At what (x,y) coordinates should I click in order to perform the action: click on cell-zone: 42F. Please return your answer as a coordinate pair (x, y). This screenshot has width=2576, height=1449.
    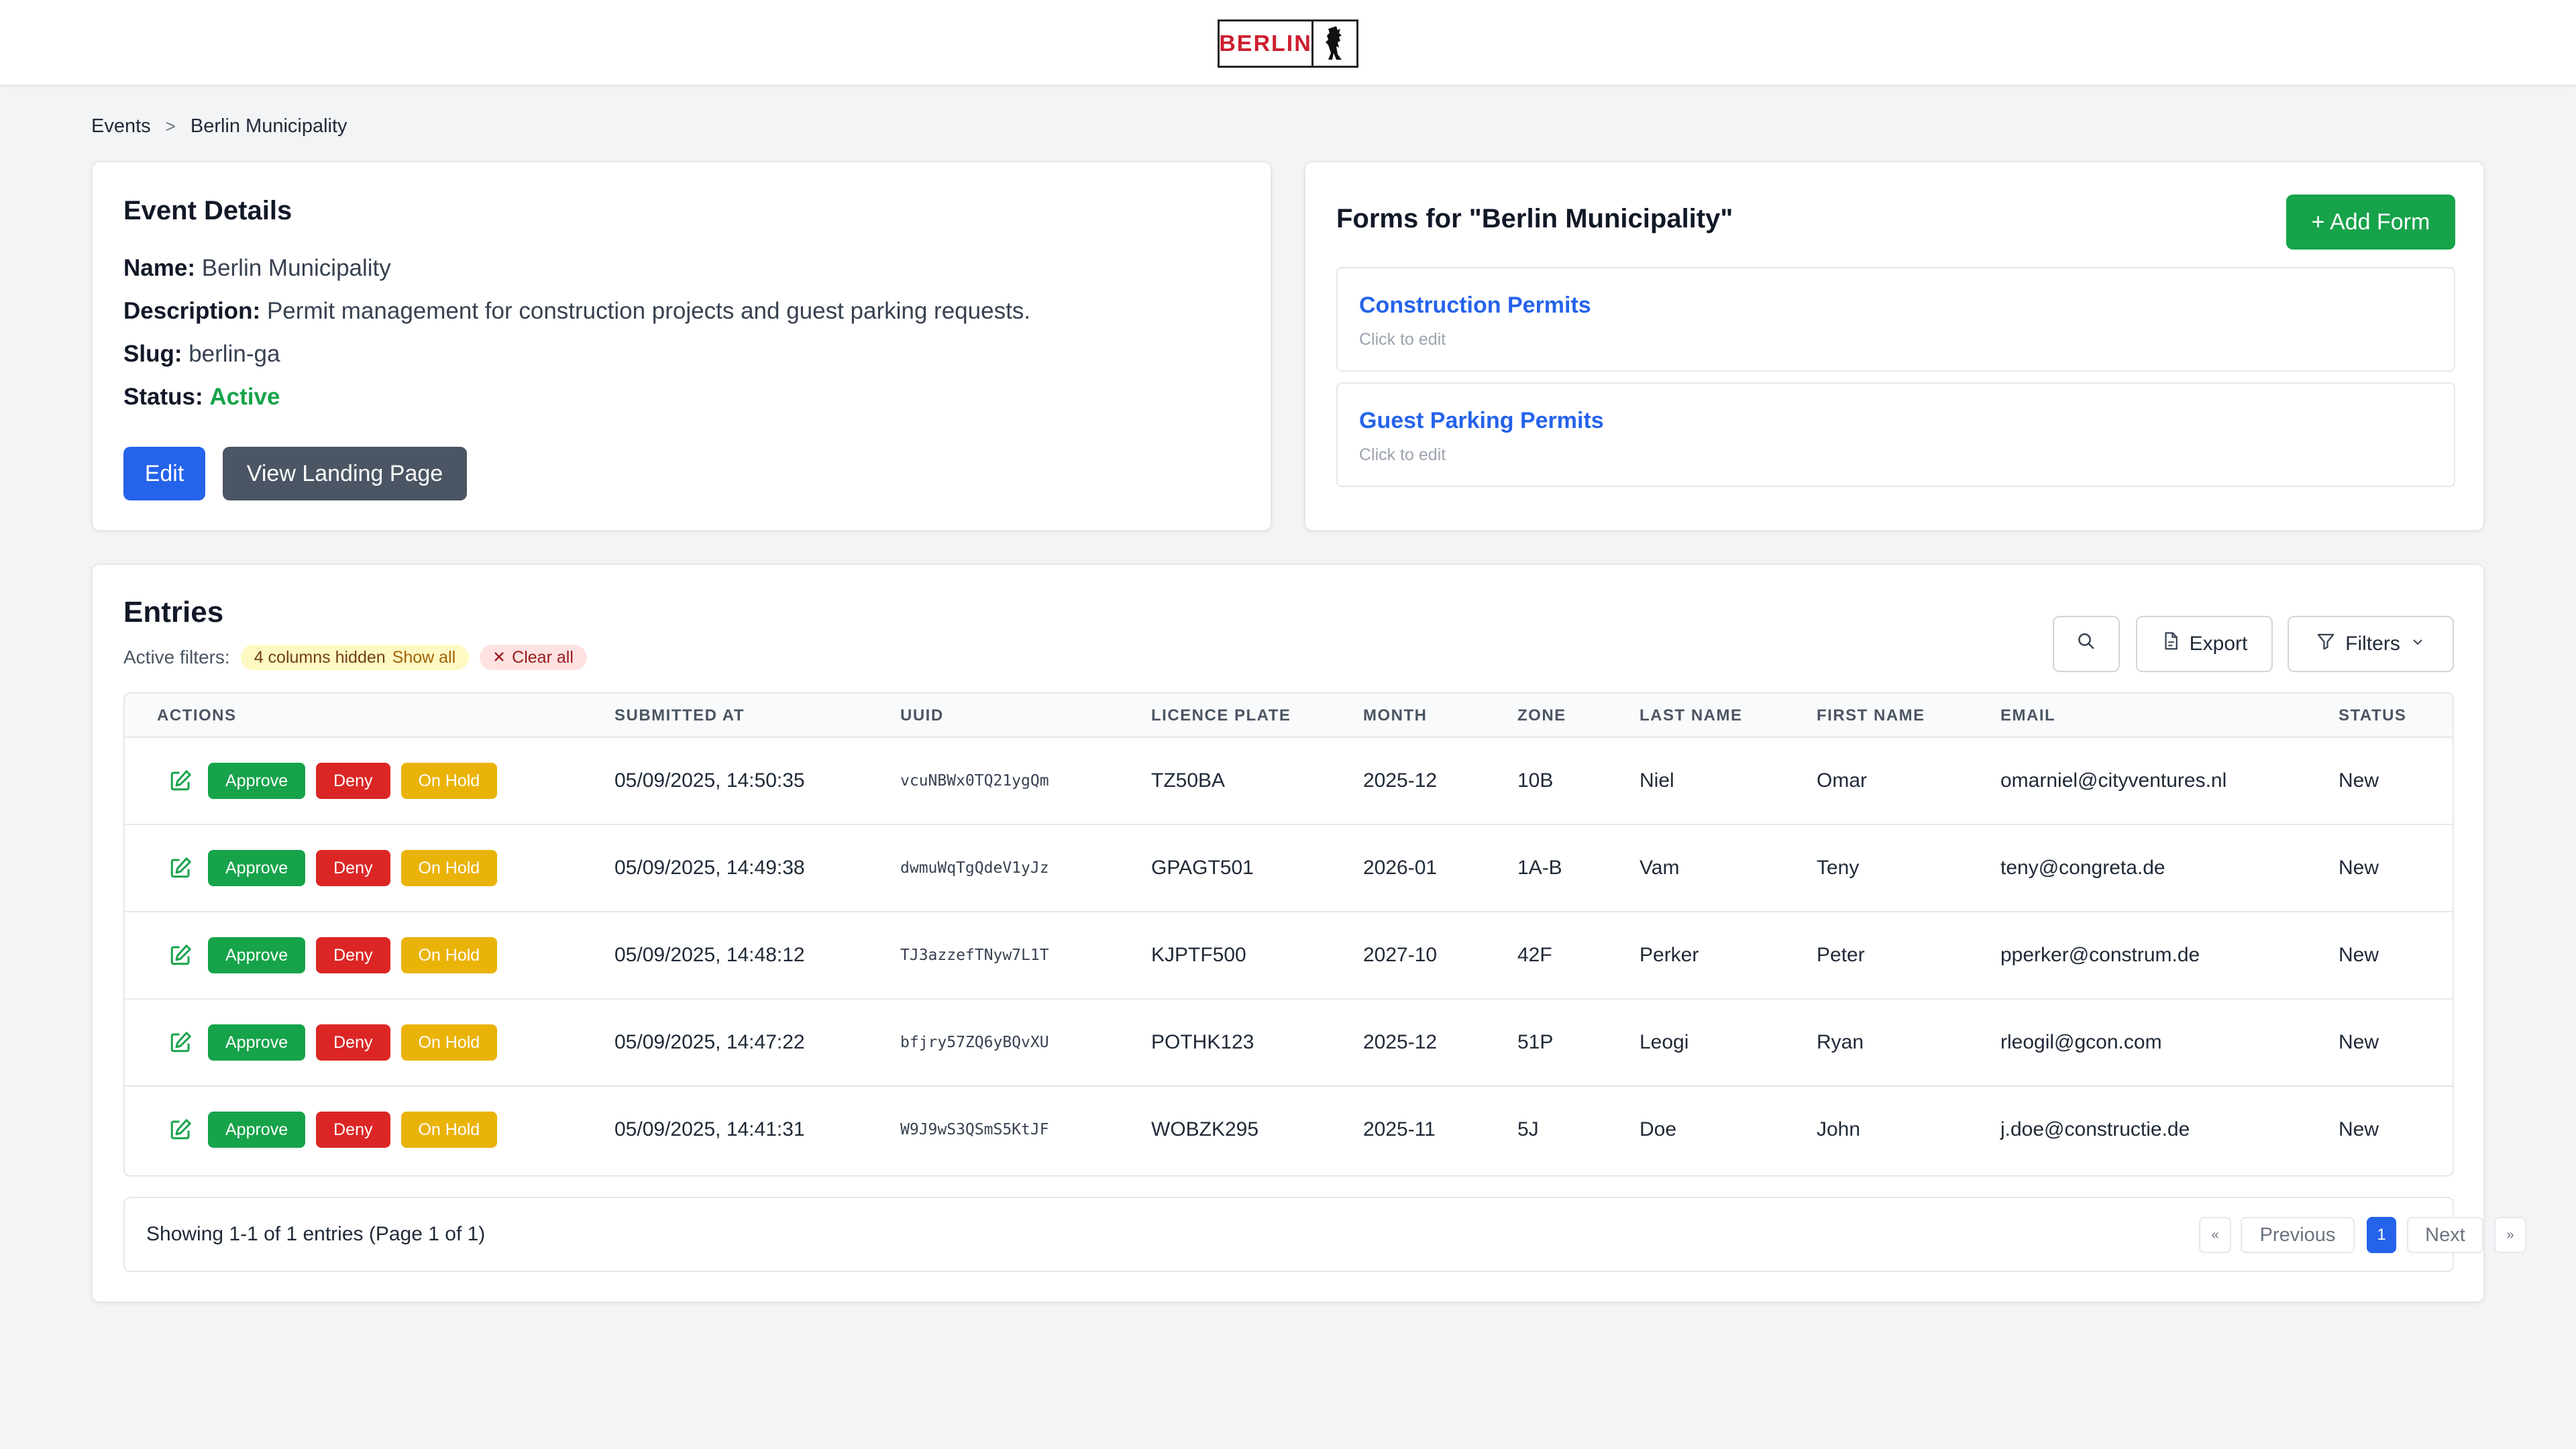
    Looking at the image, I should click on (1534, 955).